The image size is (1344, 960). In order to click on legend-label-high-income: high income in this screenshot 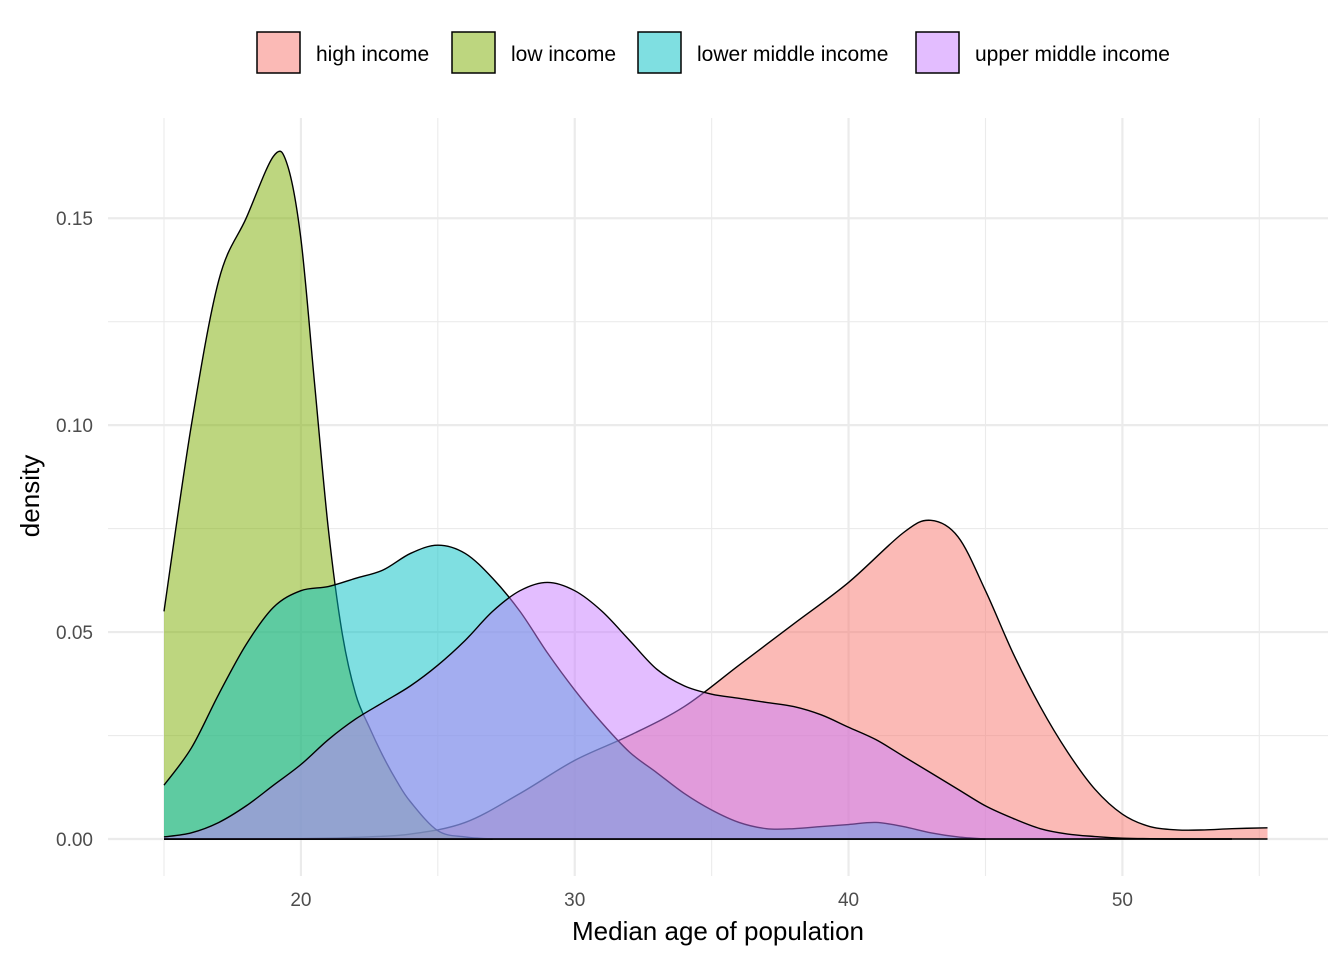, I will do `click(372, 54)`.